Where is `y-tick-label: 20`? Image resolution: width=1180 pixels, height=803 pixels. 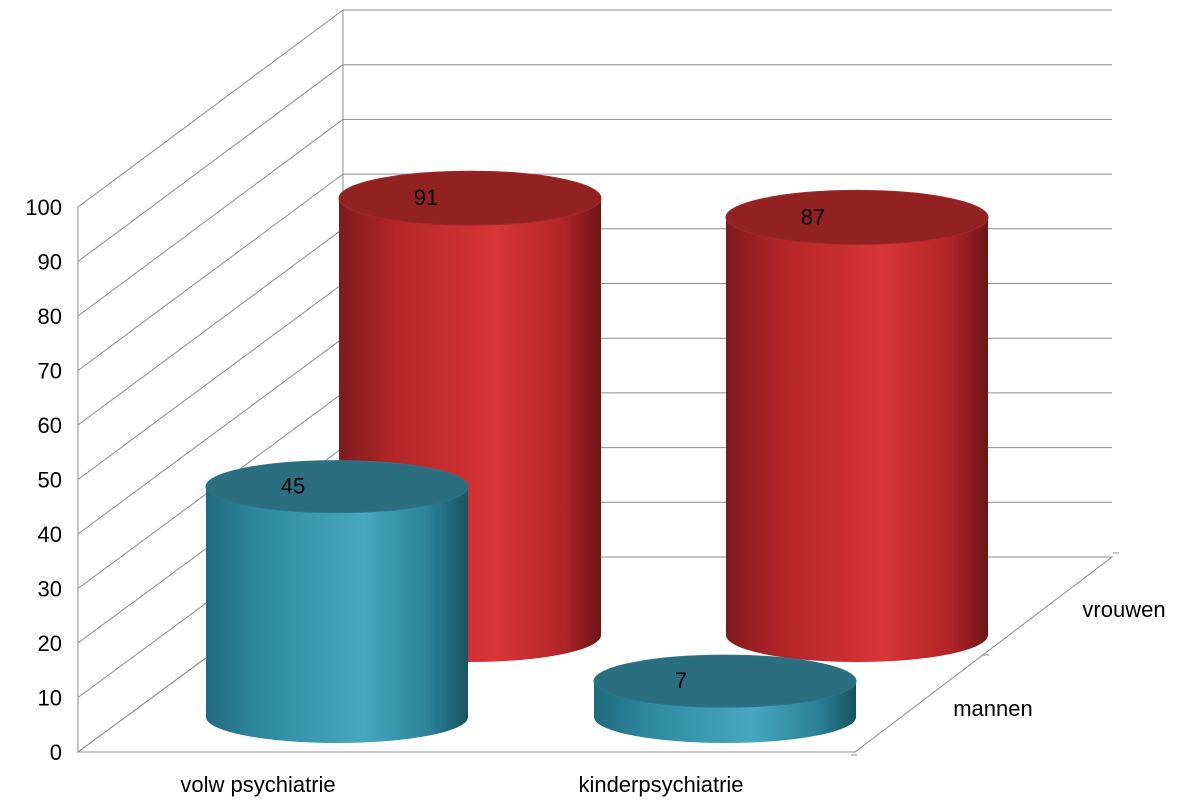 y-tick-label: 20 is located at coordinates (50, 643).